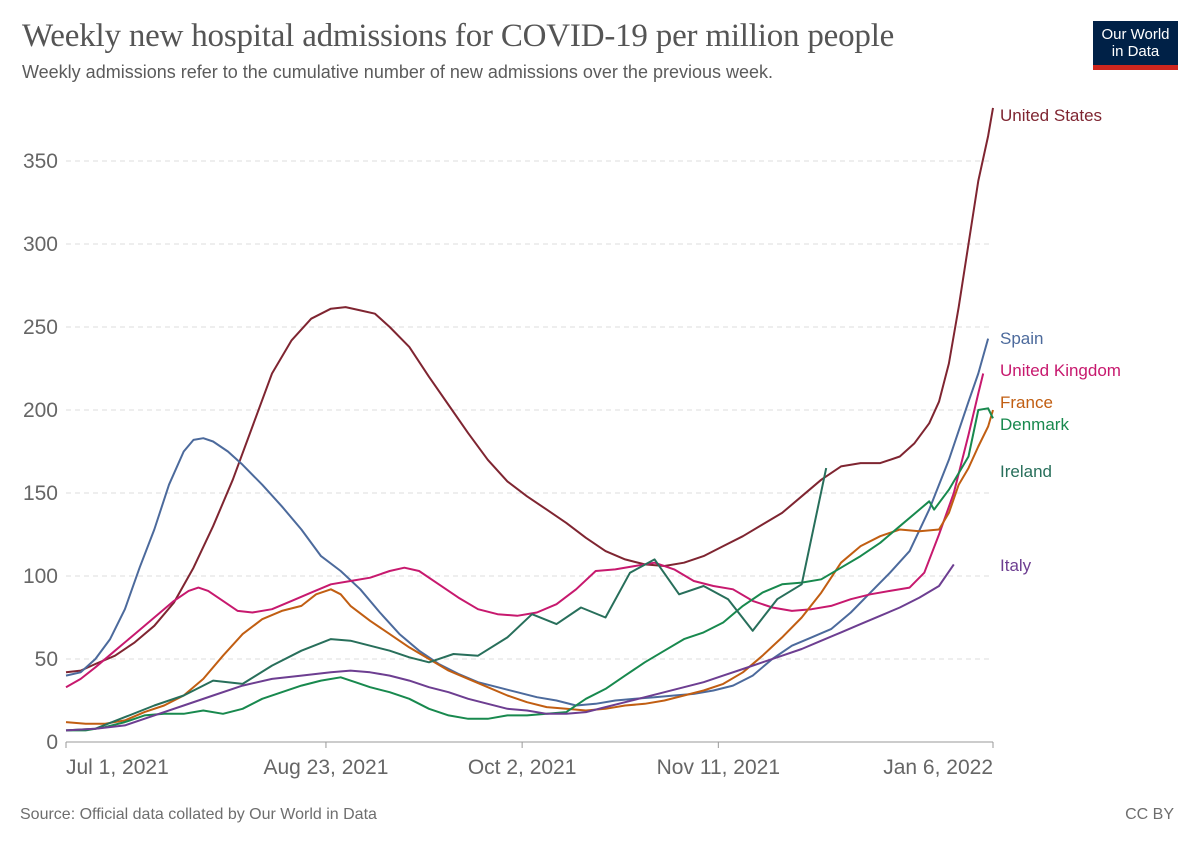 The width and height of the screenshot is (1200, 847). I want to click on x-tick-label: Jul 1, 2021, so click(117, 767).